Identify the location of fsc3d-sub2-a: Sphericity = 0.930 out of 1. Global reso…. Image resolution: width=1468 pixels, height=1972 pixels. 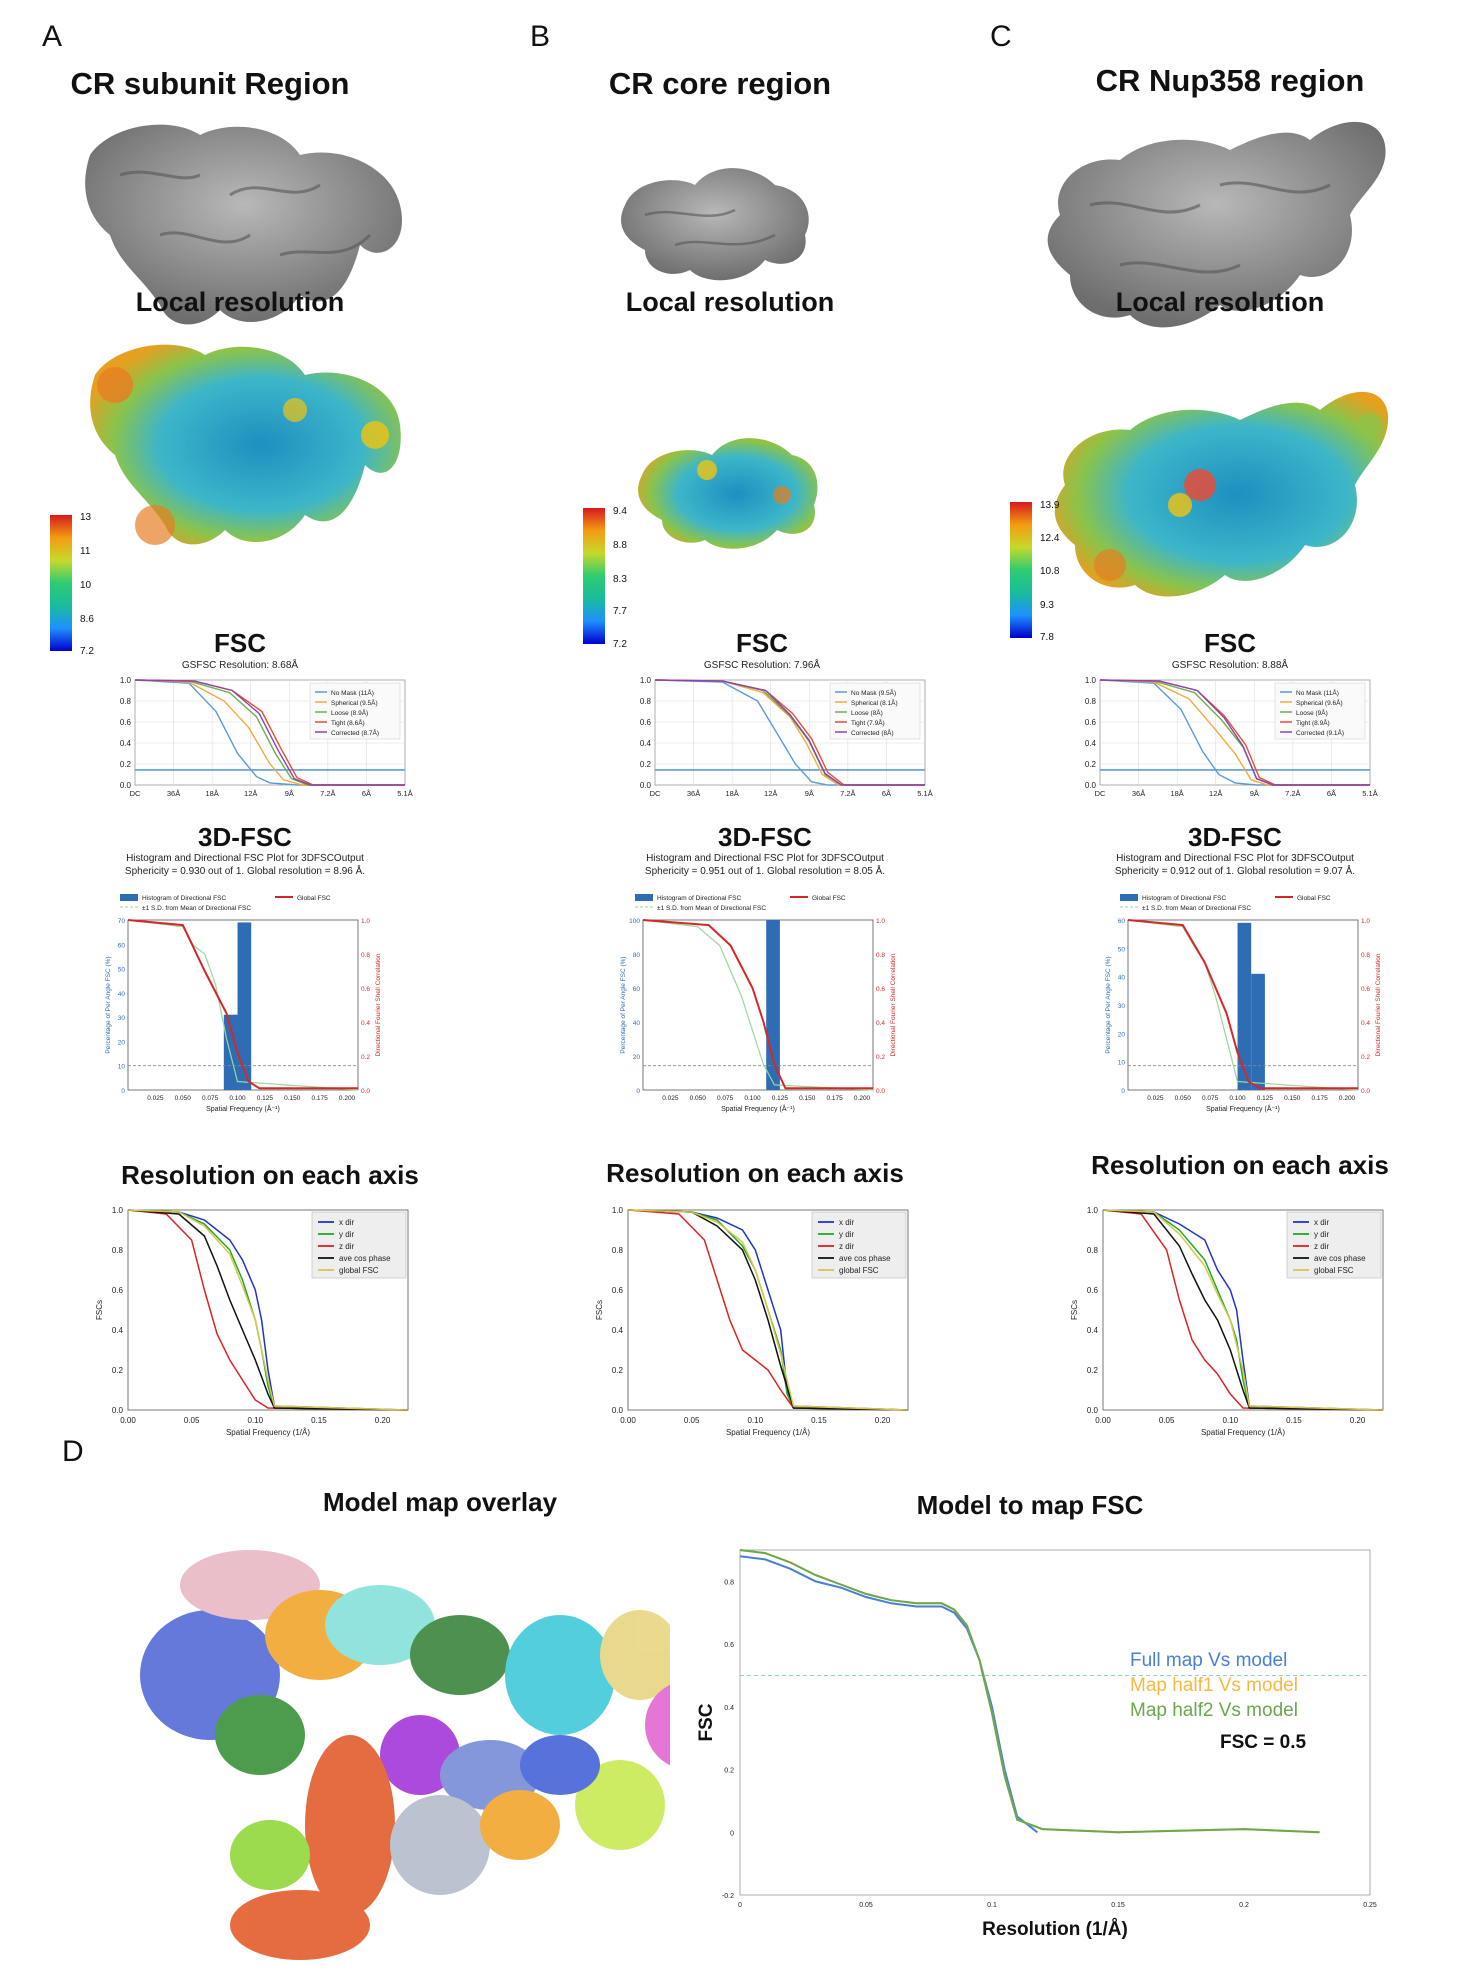
(245, 871).